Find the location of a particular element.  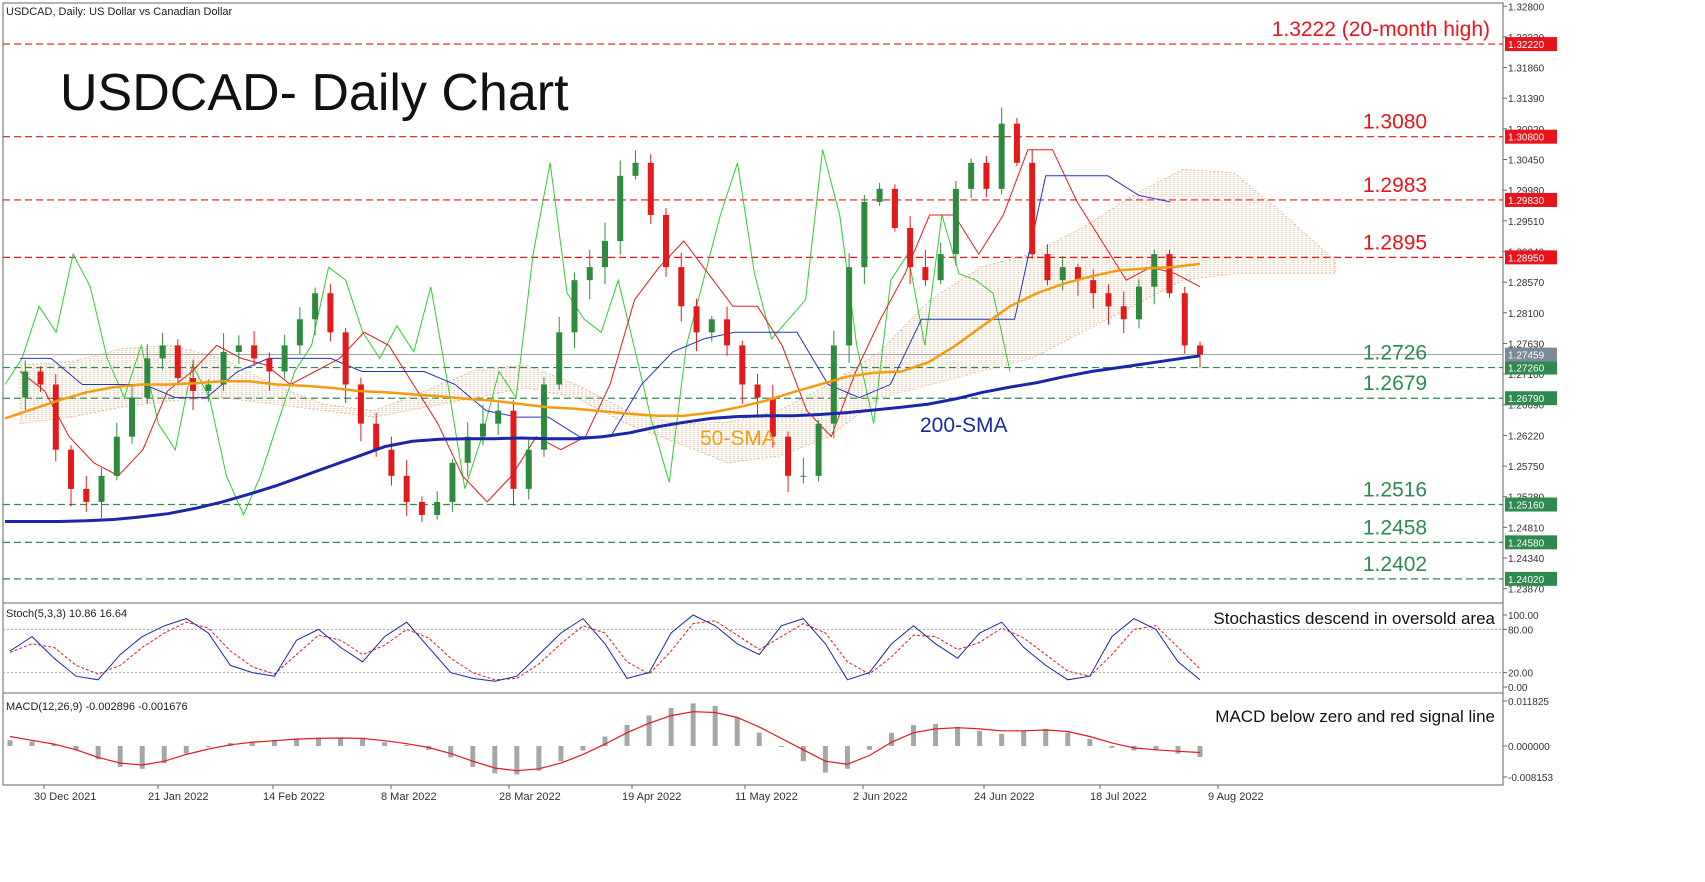

stoch-annotation: Stochastics descend in oversold area is located at coordinates (1354, 618).